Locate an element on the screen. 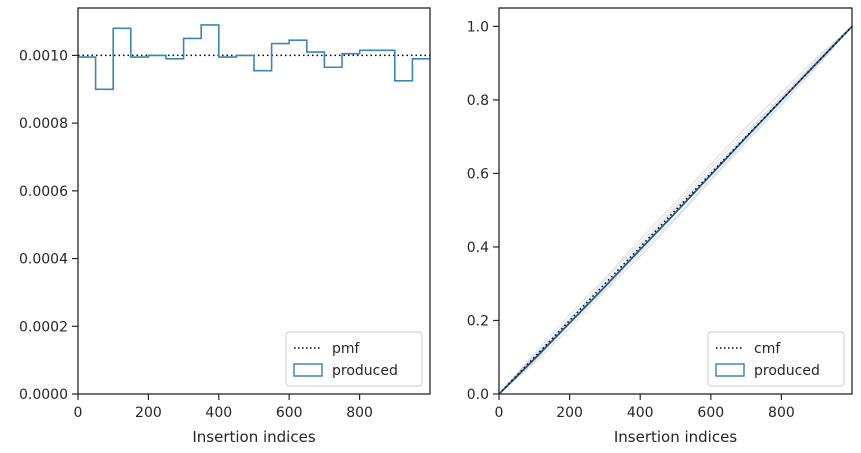 This screenshot has height=453, width=861. y-tick-label: 0.2 is located at coordinates (478, 321).